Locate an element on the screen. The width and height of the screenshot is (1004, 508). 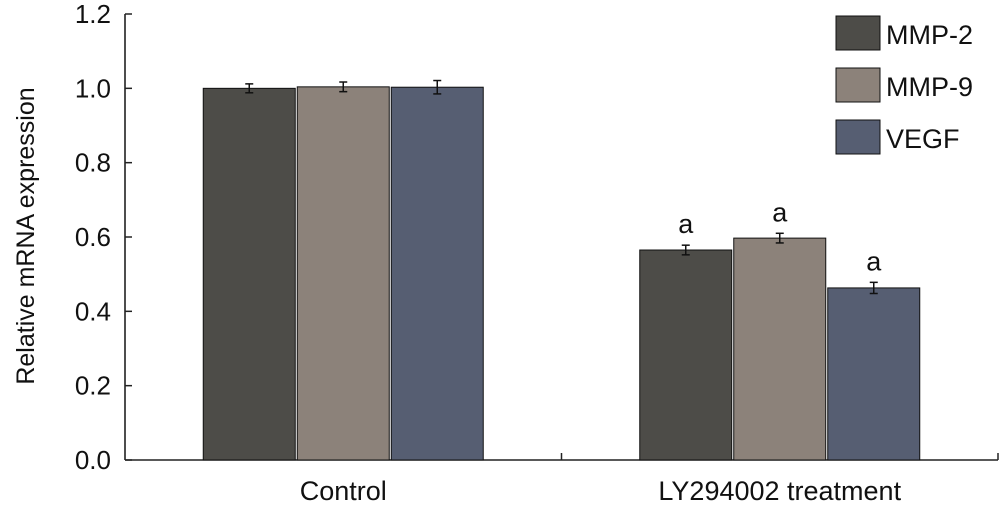
y-axis-label: Relative mRNA expression is located at coordinates (26, 235).